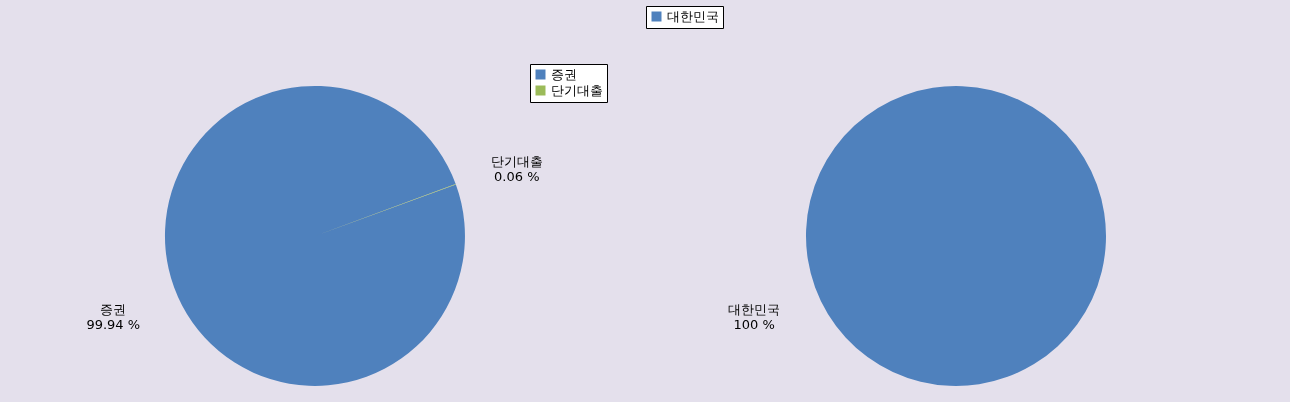 The height and width of the screenshot is (402, 1290). I want to click on legend-label: 대한민국, so click(693, 16).